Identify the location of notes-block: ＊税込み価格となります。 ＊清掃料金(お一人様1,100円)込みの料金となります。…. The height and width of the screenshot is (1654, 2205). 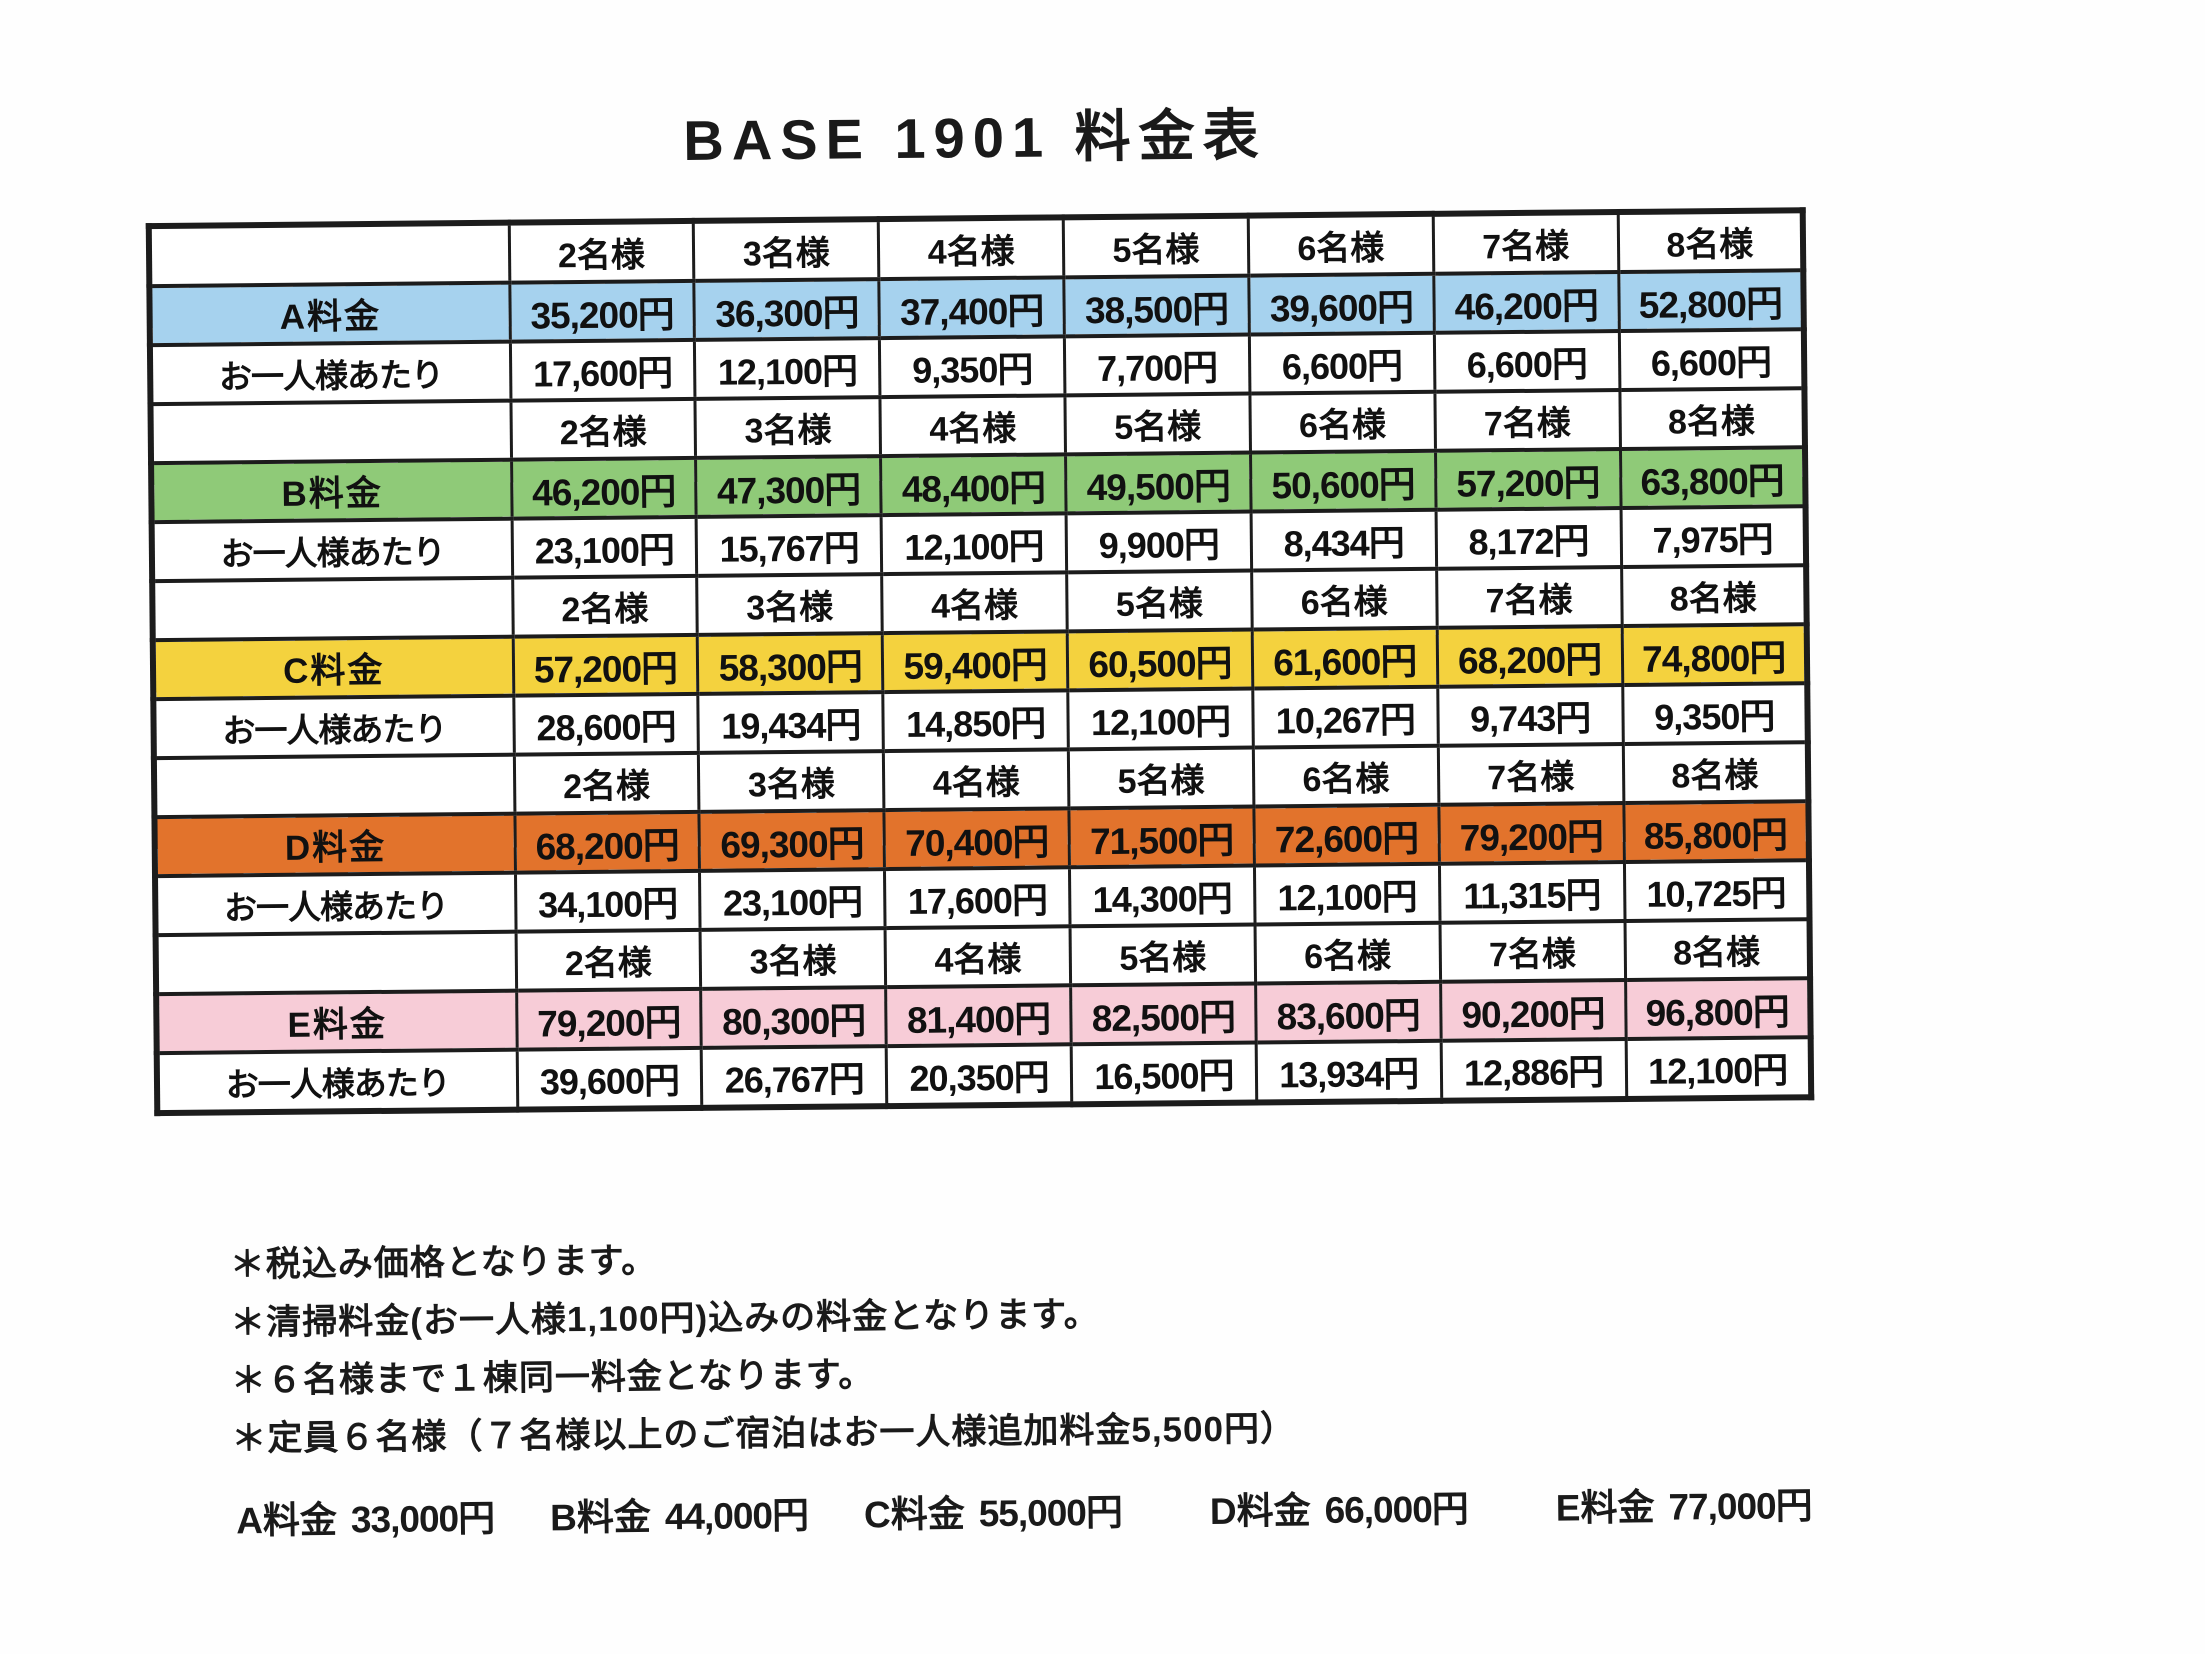
(763, 1347).